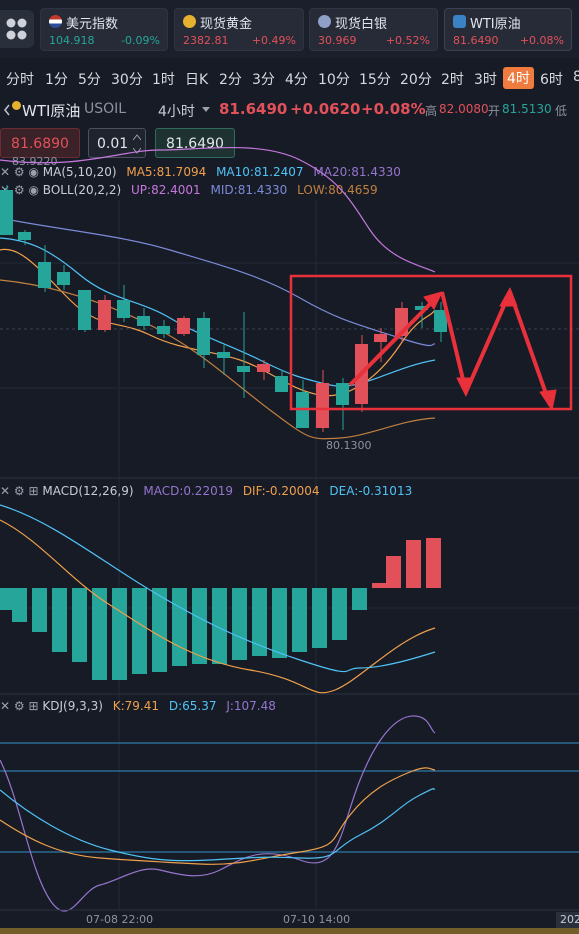 The image size is (579, 934). What do you see at coordinates (349, 445) in the screenshot?
I see `price-min-label: 80.1300` at bounding box center [349, 445].